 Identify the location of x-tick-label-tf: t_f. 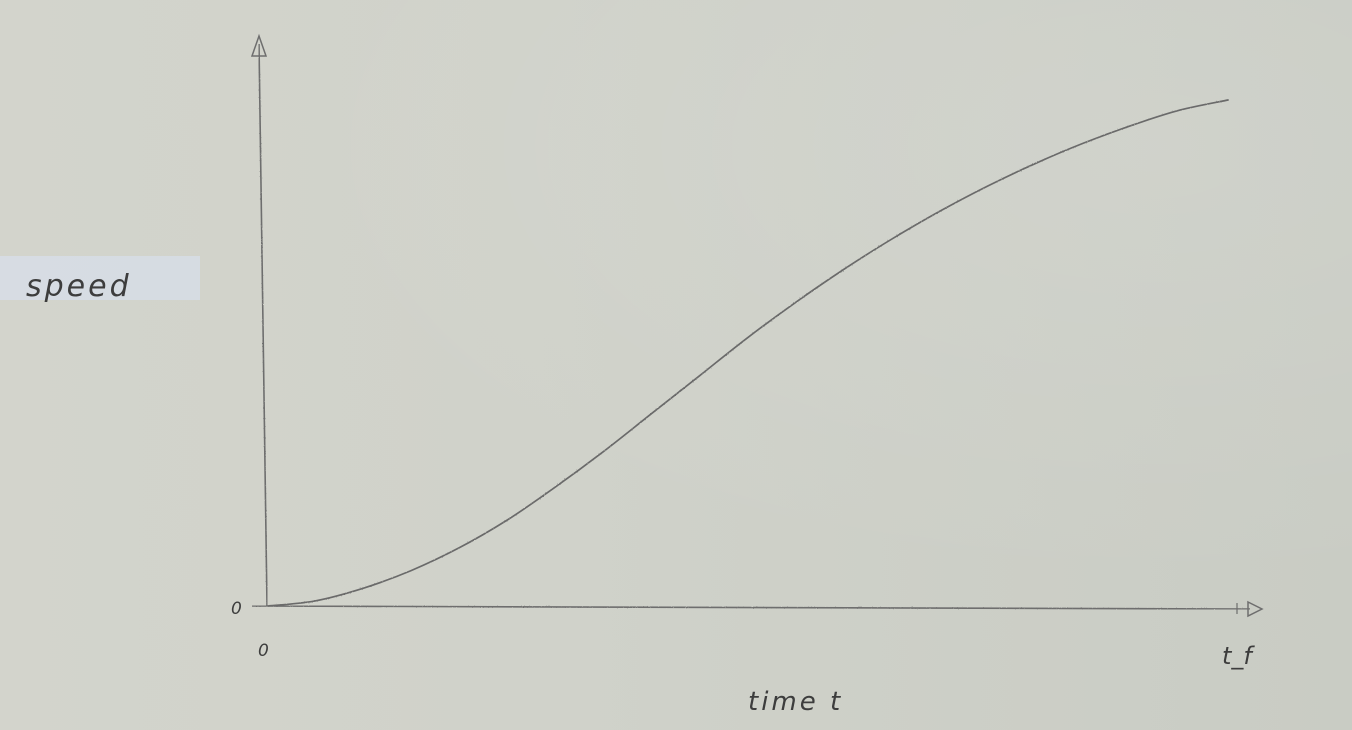
(1238, 656).